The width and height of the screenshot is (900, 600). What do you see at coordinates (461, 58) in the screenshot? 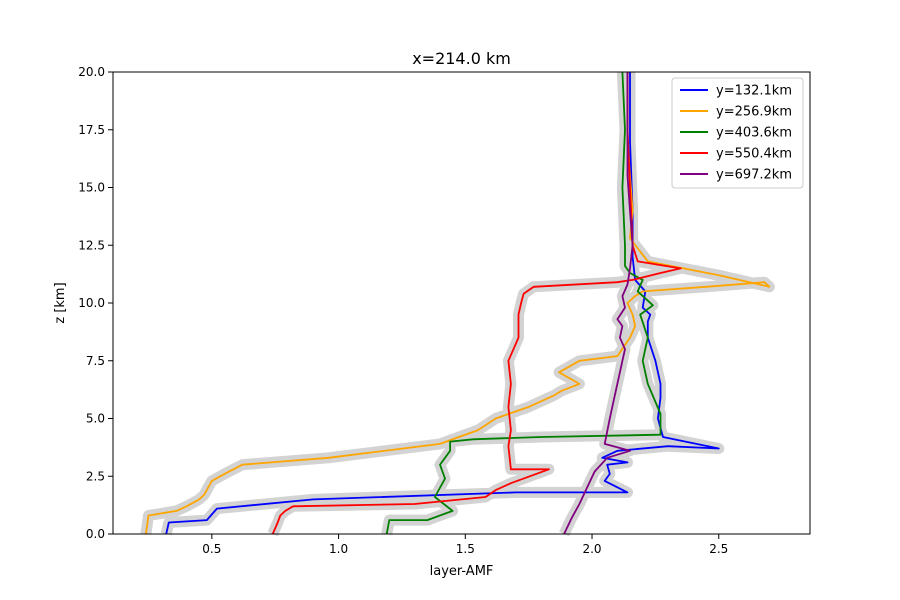
I see `chart-title: x=214.0 km` at bounding box center [461, 58].